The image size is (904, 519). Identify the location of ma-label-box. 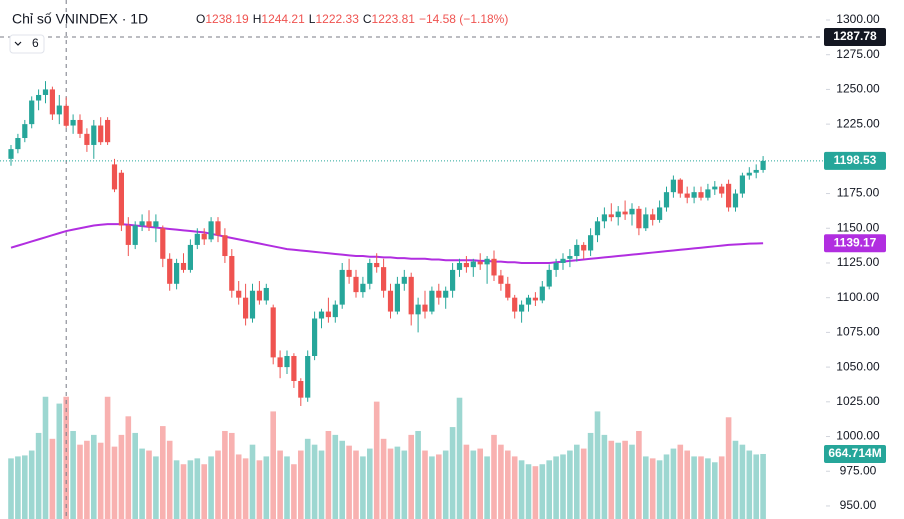
(855, 243).